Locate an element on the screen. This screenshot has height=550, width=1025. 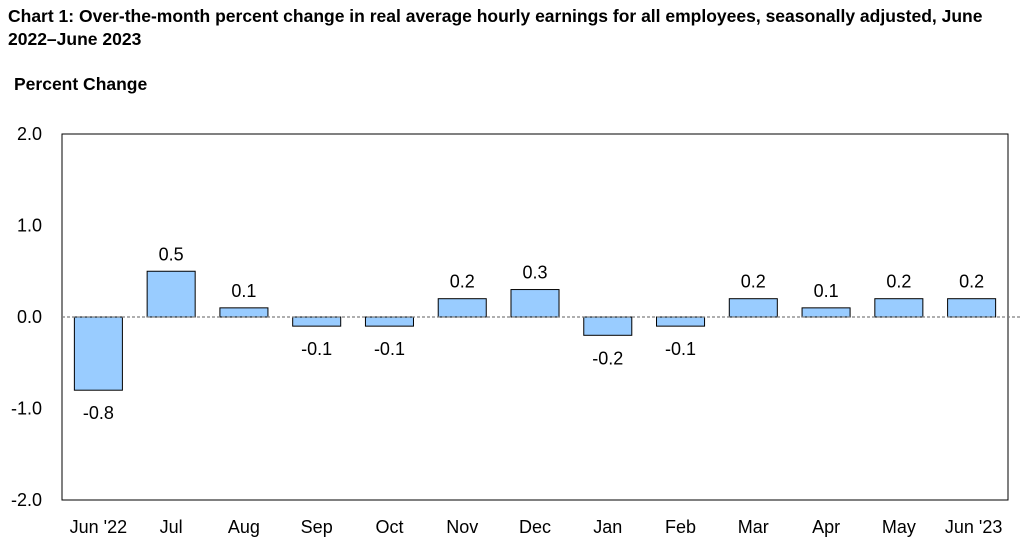
x-tick-label: Jun '23 is located at coordinates (973, 527).